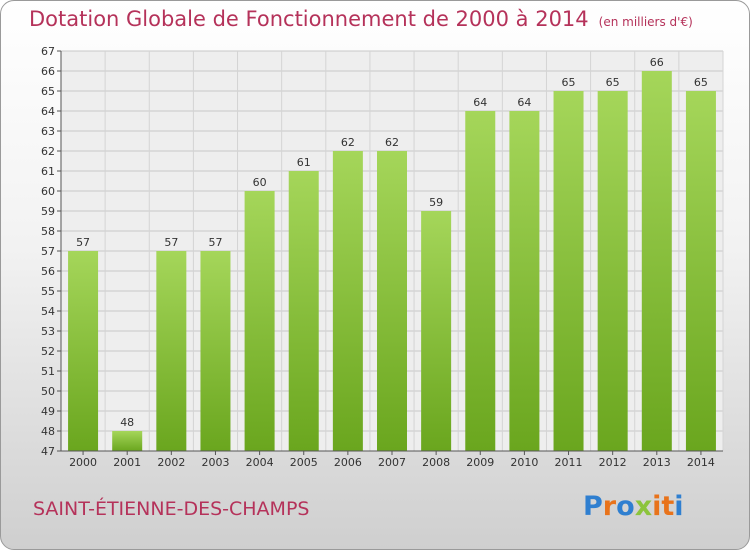 Image resolution: width=750 pixels, height=550 pixels. What do you see at coordinates (392, 301) in the screenshot?
I see `bar-2007` at bounding box center [392, 301].